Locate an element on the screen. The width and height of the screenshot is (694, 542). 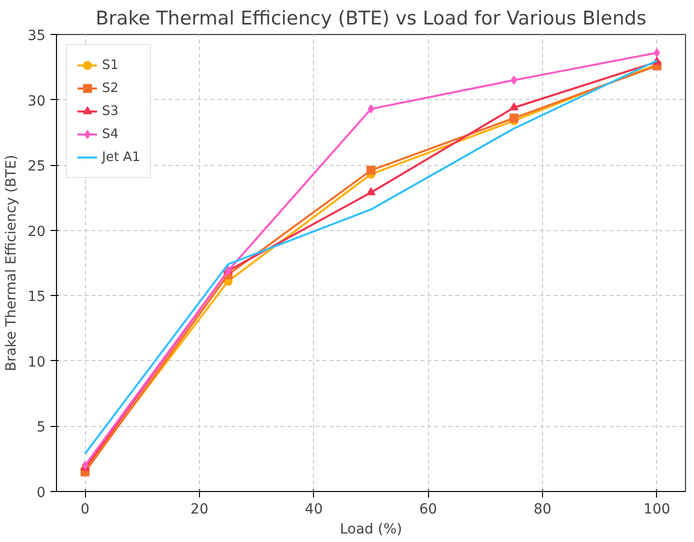
y-tick-label: 15 is located at coordinates (37, 297).